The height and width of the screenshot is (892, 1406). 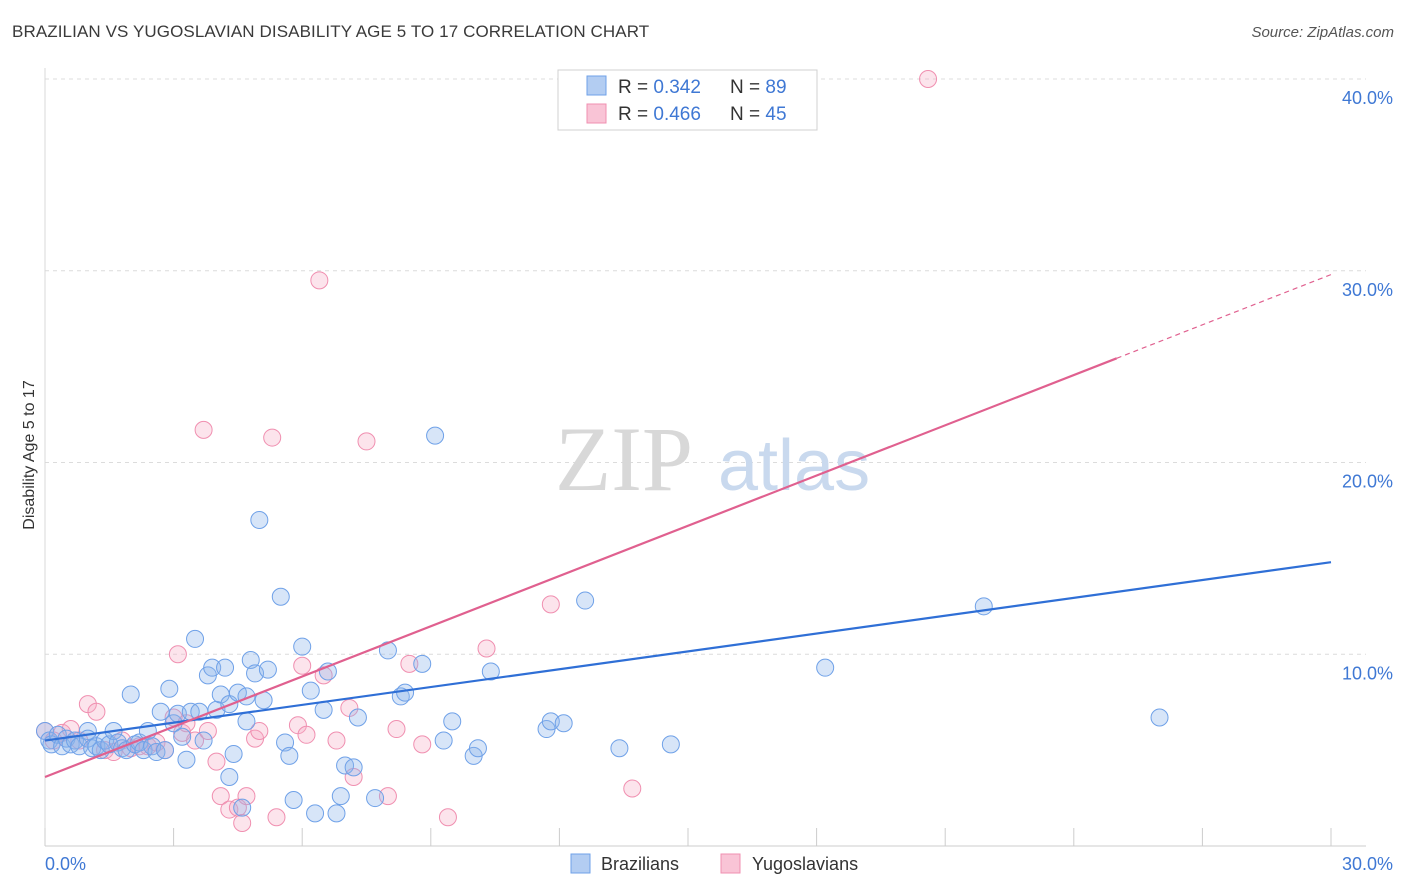 What do you see at coordinates (677, 87) in the screenshot?
I see `legend-r-value: 0.342` at bounding box center [677, 87].